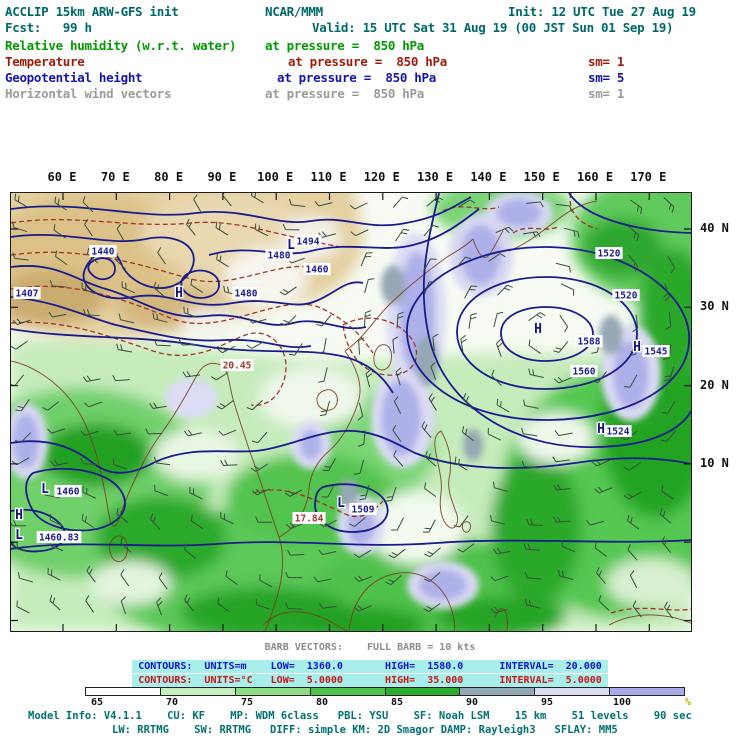 Image resolution: width=740 pixels, height=740 pixels. What do you see at coordinates (356, 77) in the screenshot?
I see `field-hgt-level: at pressure = 850 hPa` at bounding box center [356, 77].